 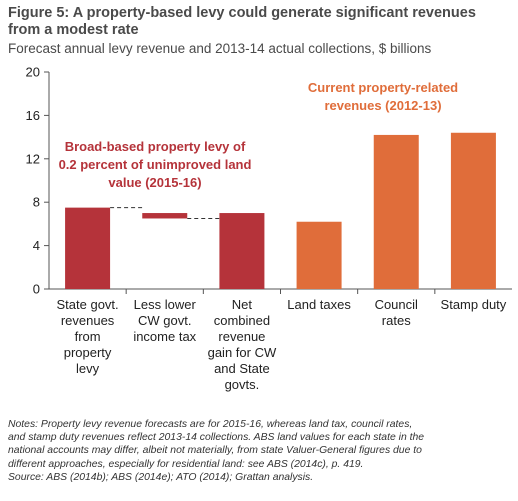 I want to click on x-tick-label: revenues, so click(x=88, y=320).